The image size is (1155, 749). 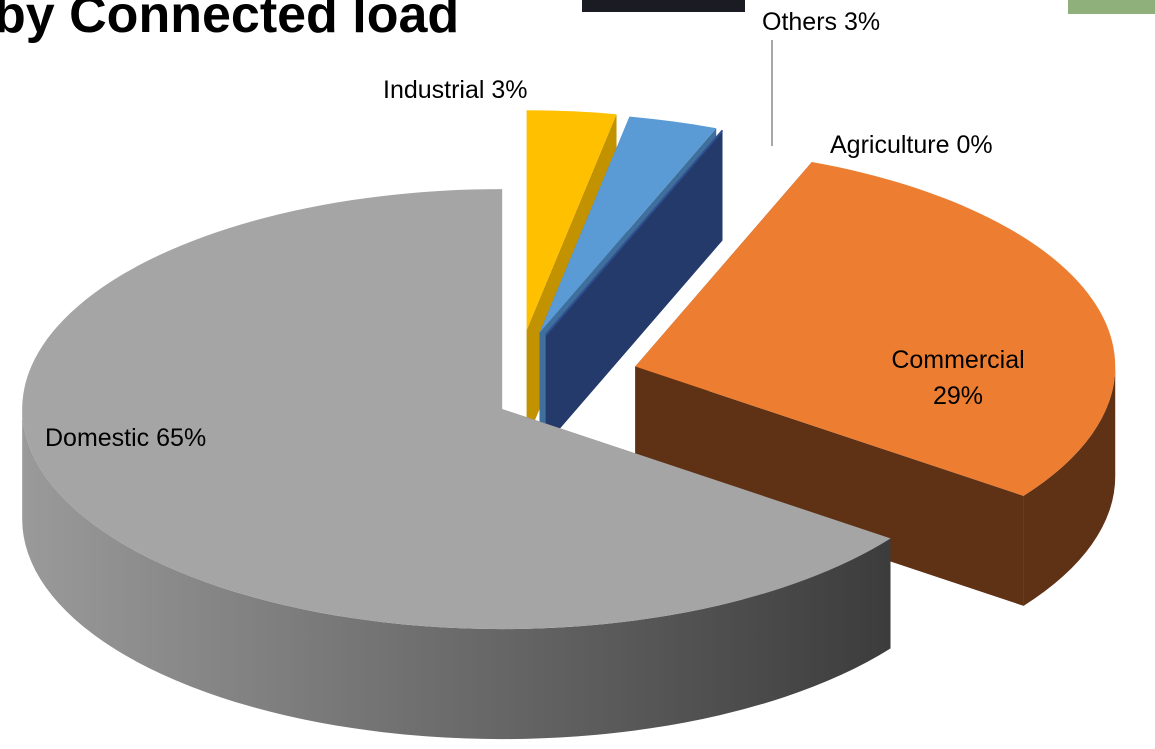 I want to click on slice-label: Commercial, so click(x=957, y=360).